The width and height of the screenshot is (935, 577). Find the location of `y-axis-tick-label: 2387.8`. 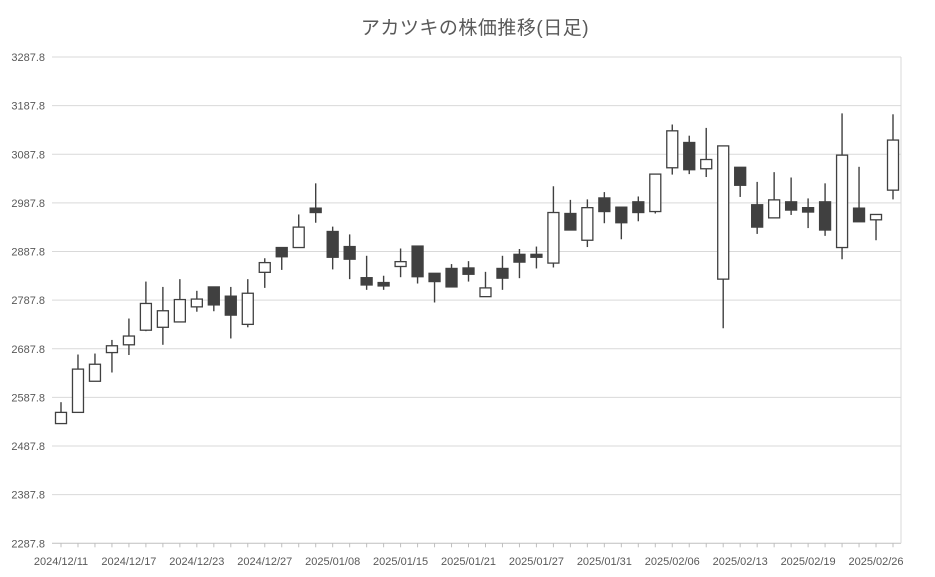

y-axis-tick-label: 2387.8 is located at coordinates (28, 496).